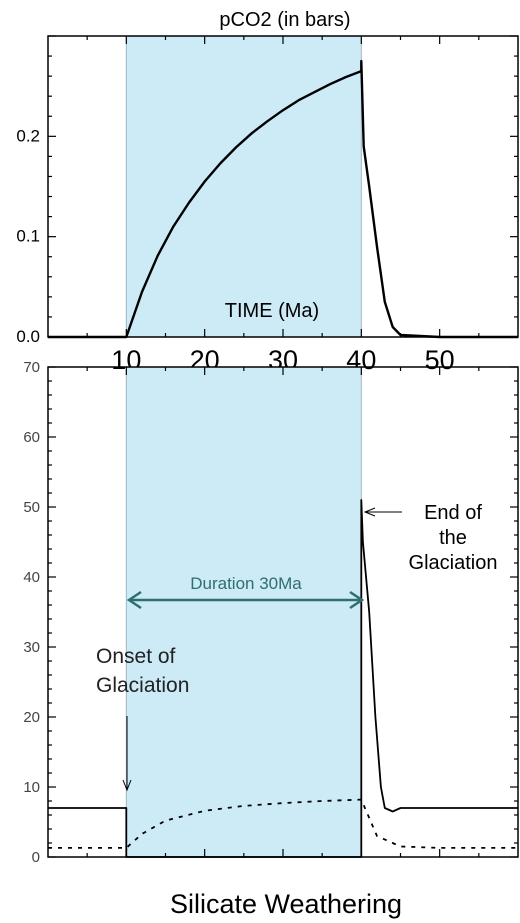 The height and width of the screenshot is (923, 520). Describe the element at coordinates (243, 186) in the screenshot. I see `pco2-glaciation-shade` at that location.